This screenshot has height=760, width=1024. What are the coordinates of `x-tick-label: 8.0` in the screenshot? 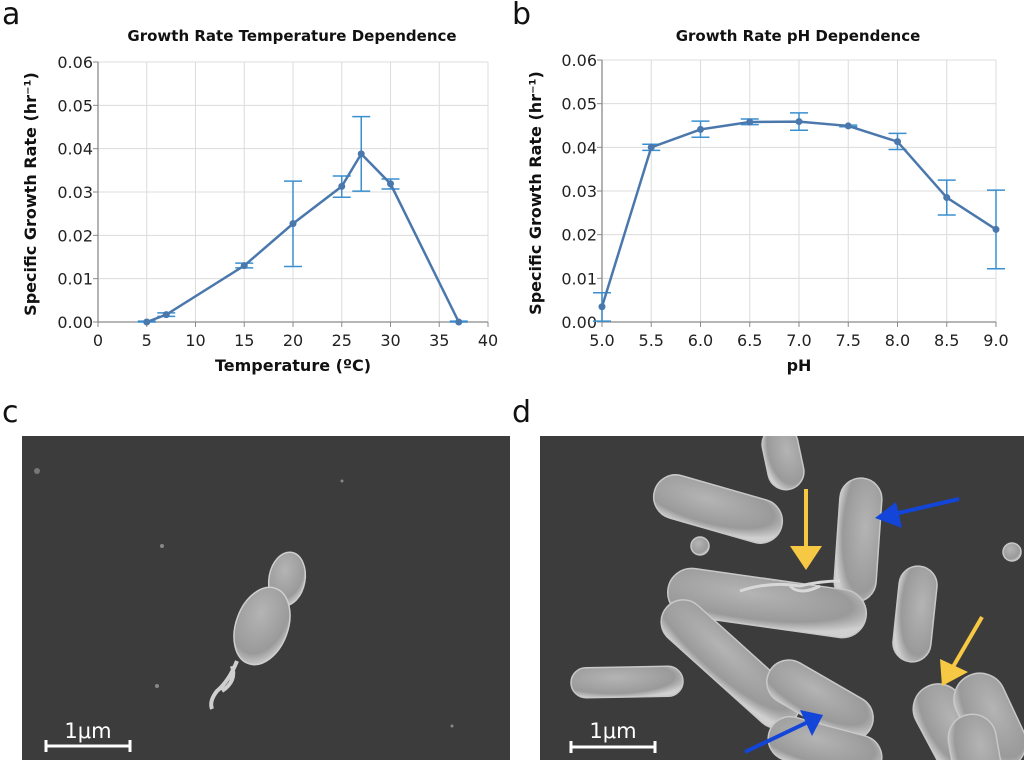 It's located at (897, 340).